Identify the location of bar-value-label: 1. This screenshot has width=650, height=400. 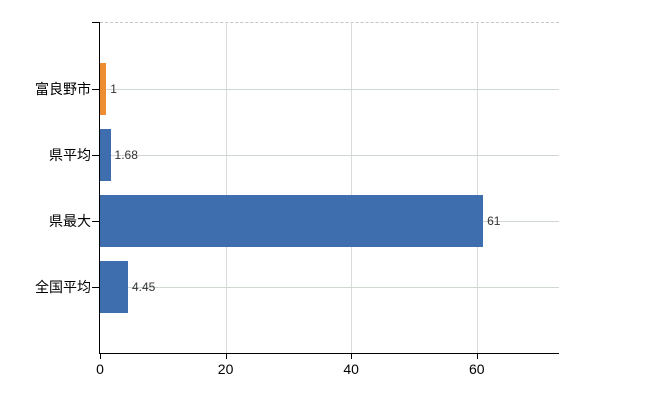
(113, 88).